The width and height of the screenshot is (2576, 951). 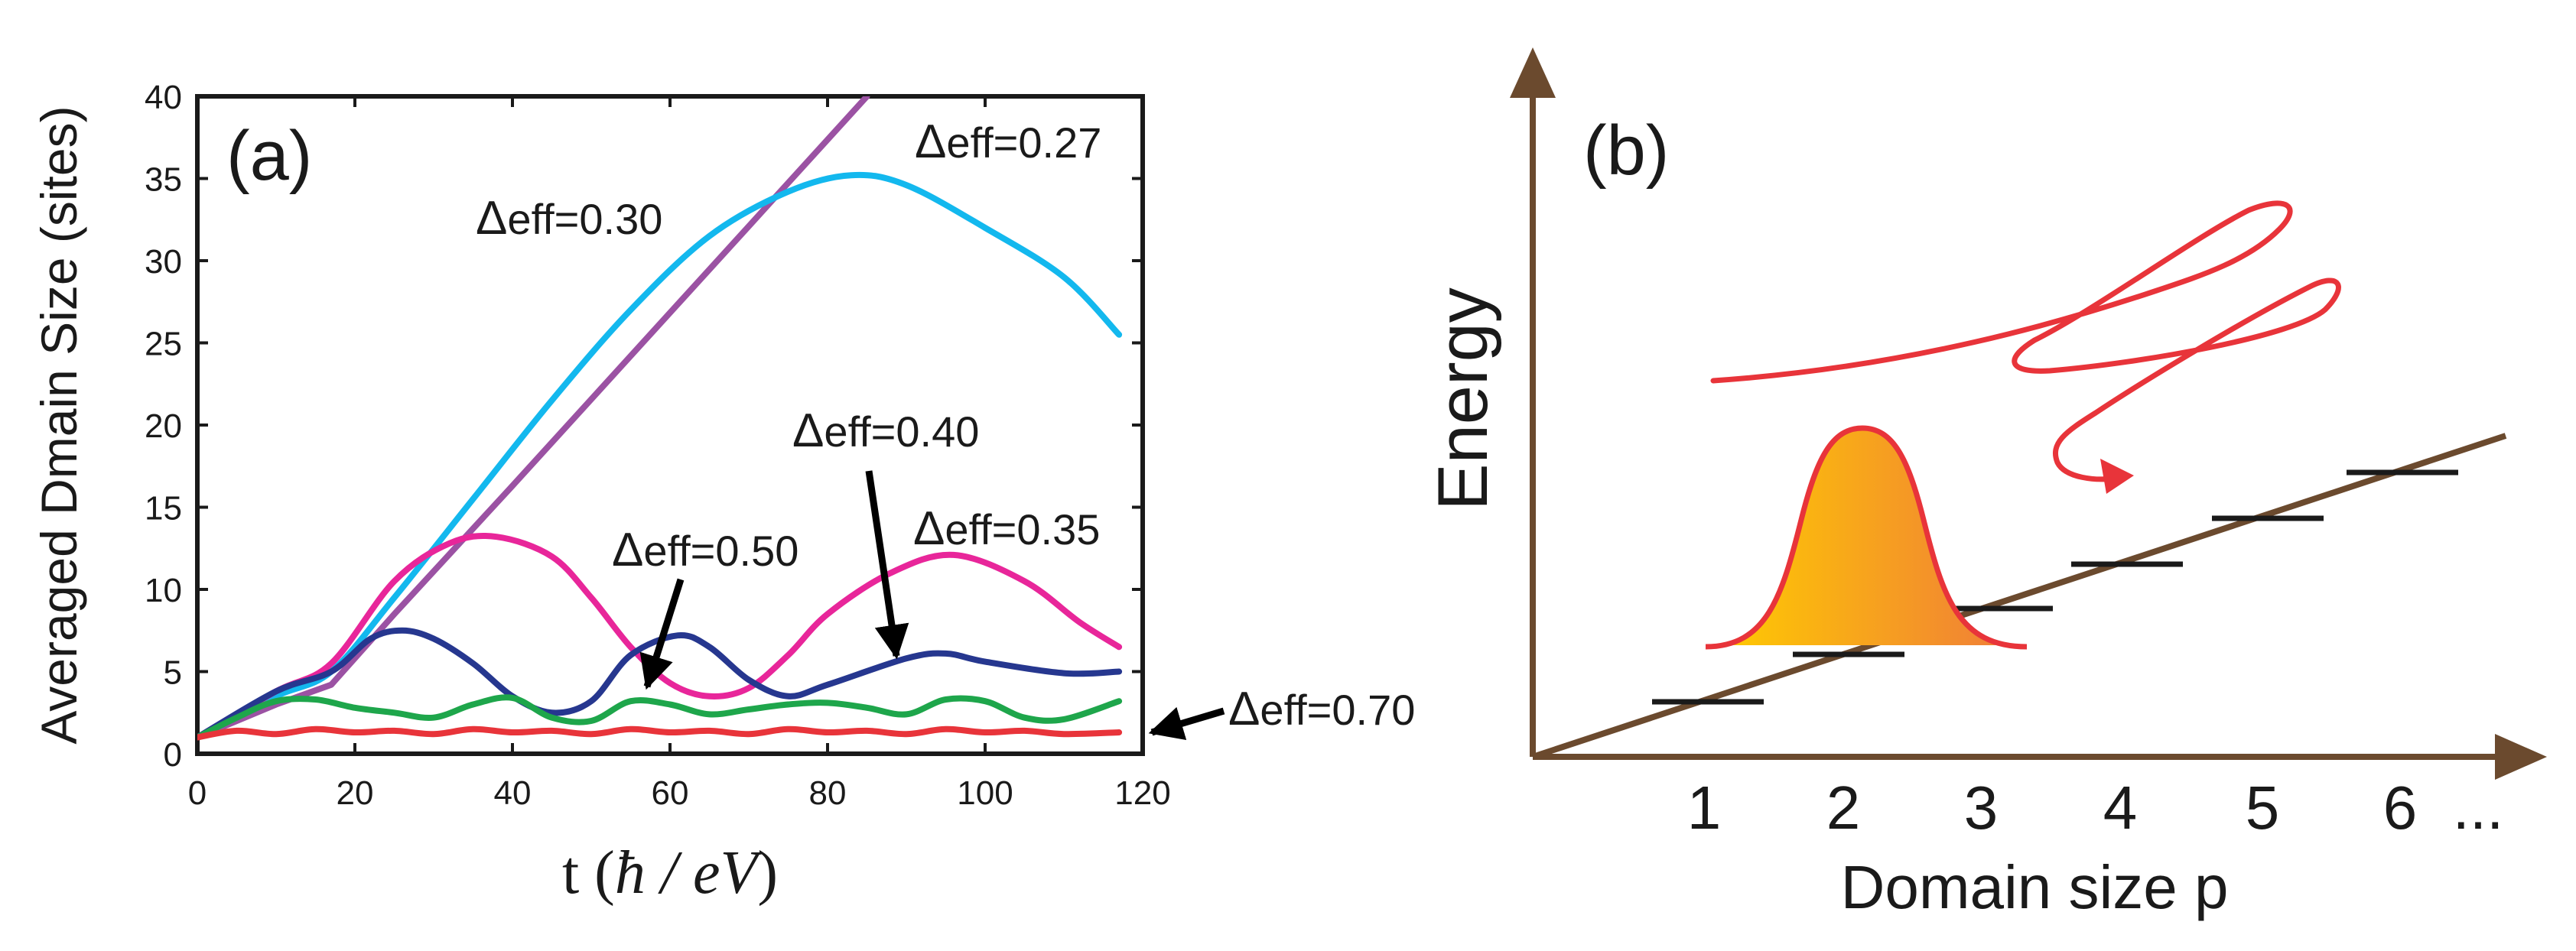 What do you see at coordinates (513, 793) in the screenshot?
I see `x-tick-label: 40` at bounding box center [513, 793].